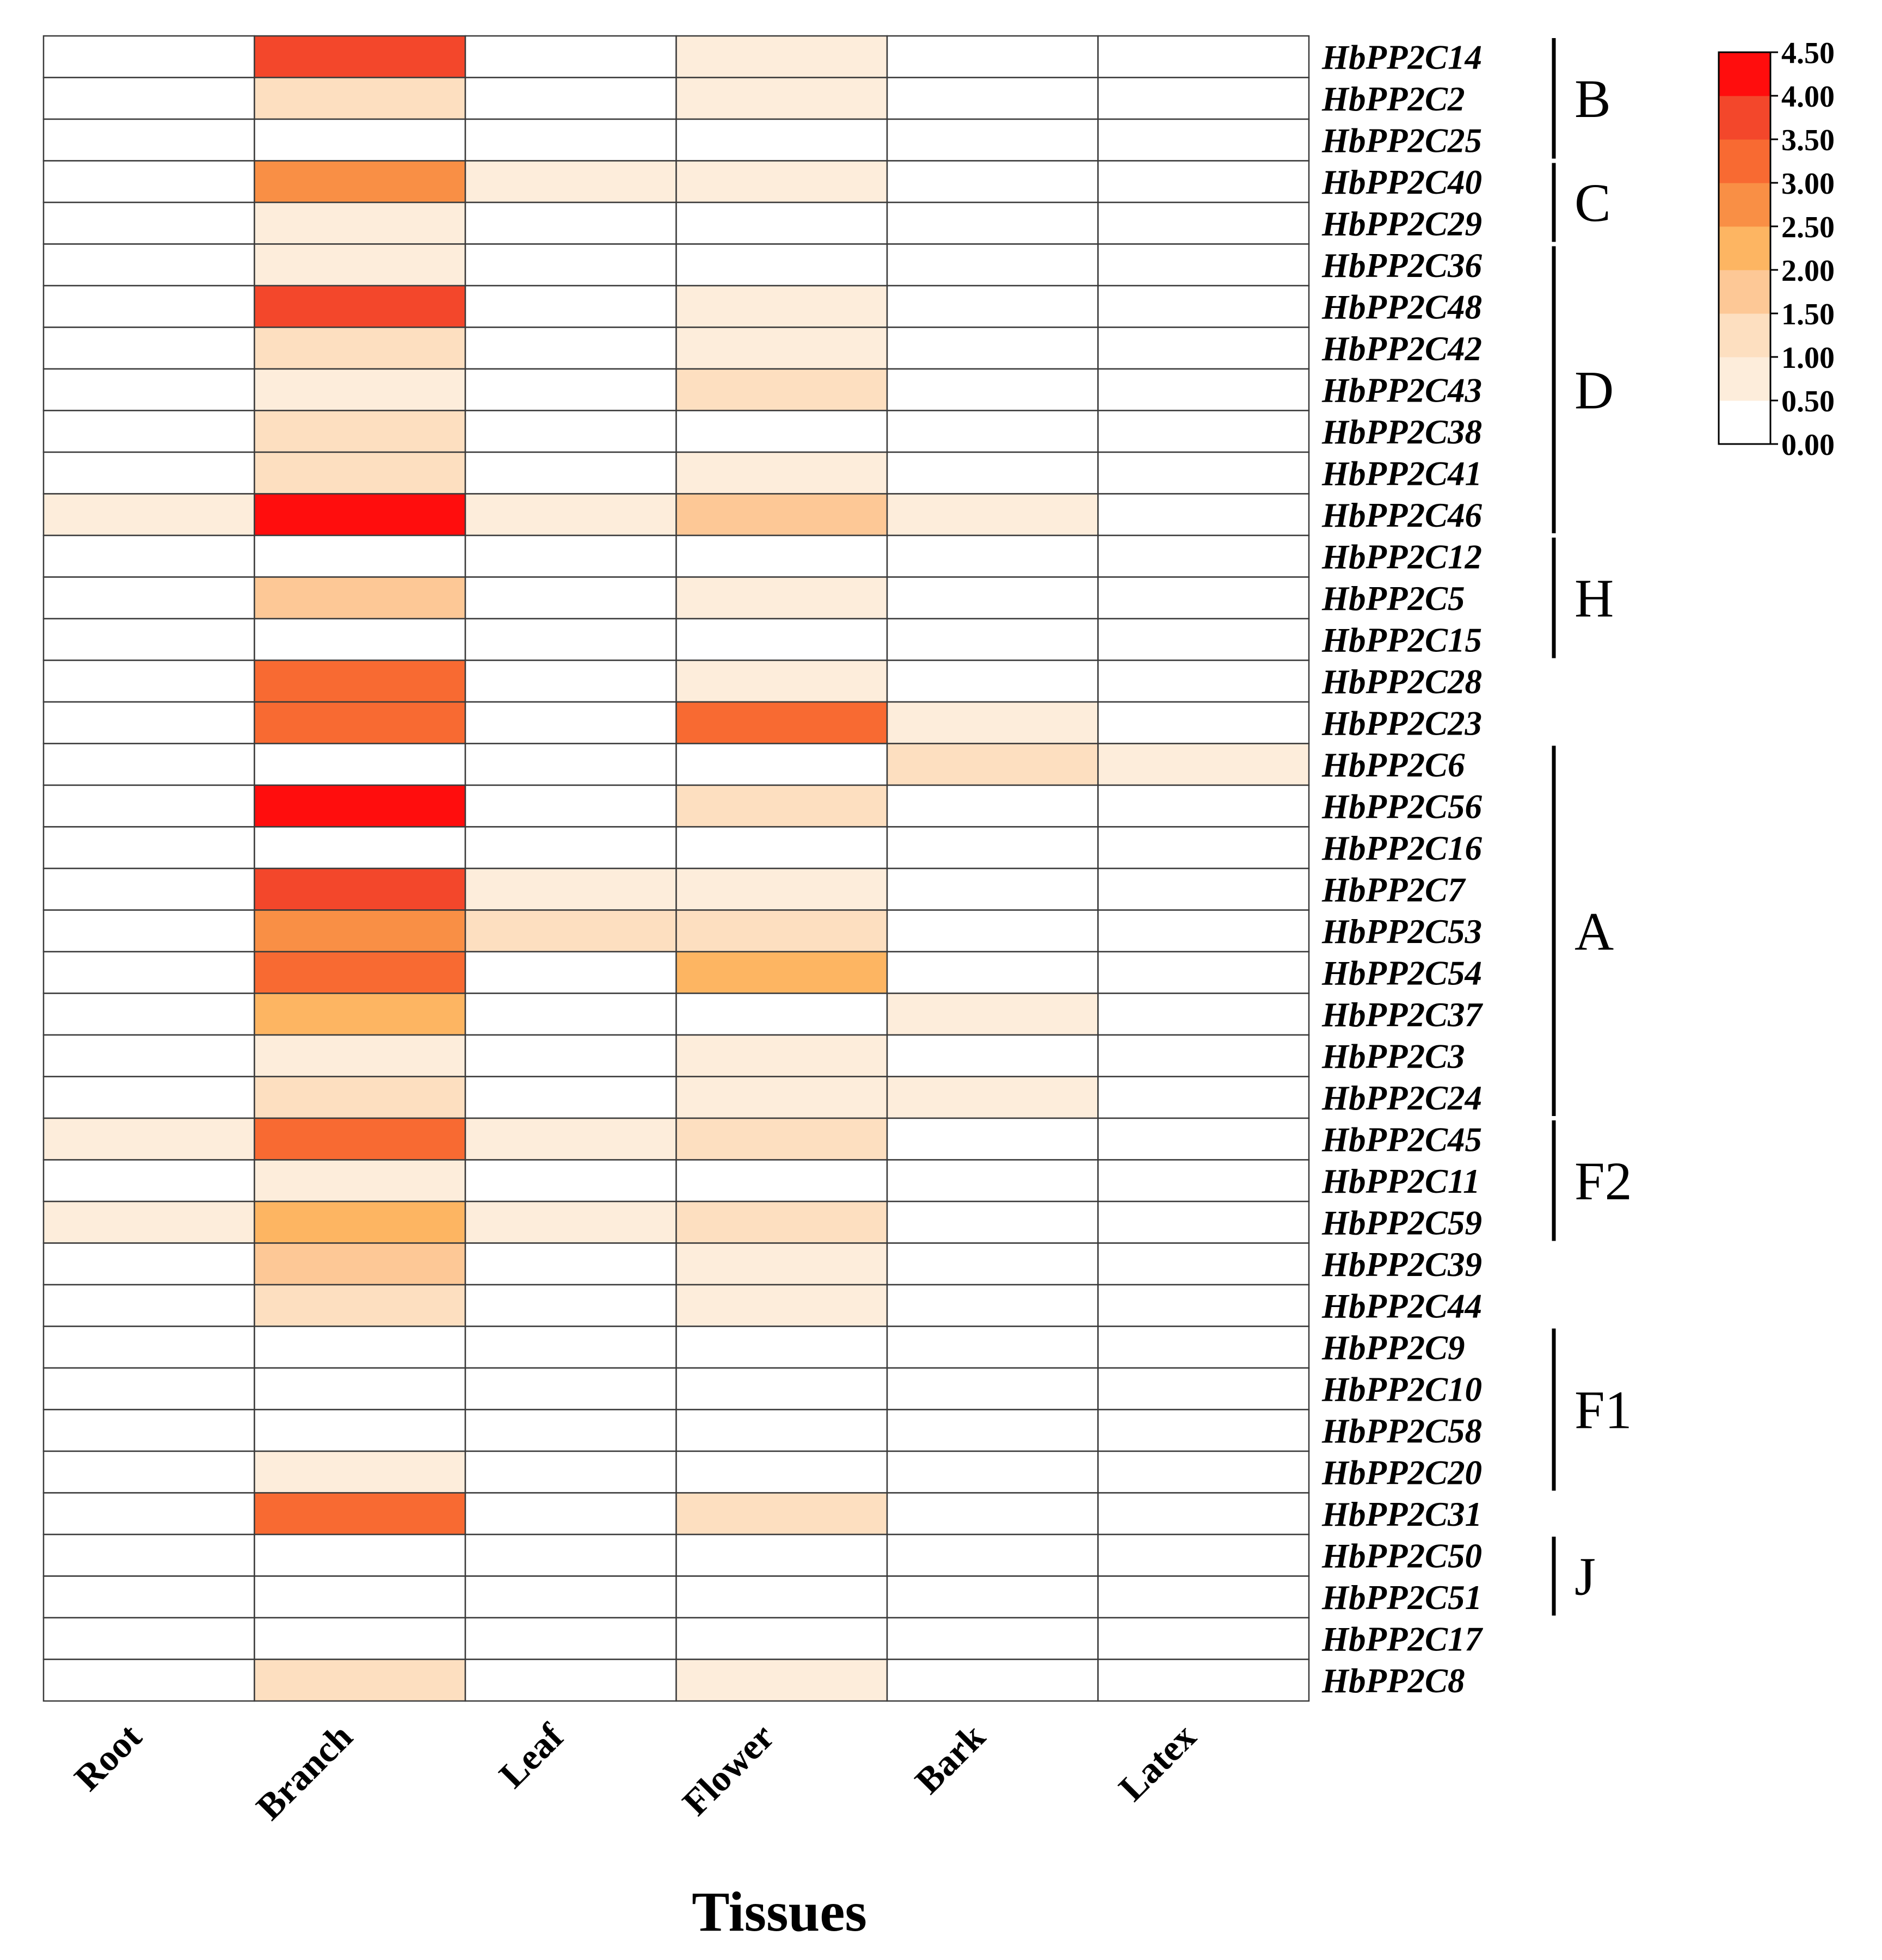 This screenshot has width=1882, height=1960. Describe the element at coordinates (1808, 401) in the screenshot. I see `colorbar-tick-label: 0.50` at that location.